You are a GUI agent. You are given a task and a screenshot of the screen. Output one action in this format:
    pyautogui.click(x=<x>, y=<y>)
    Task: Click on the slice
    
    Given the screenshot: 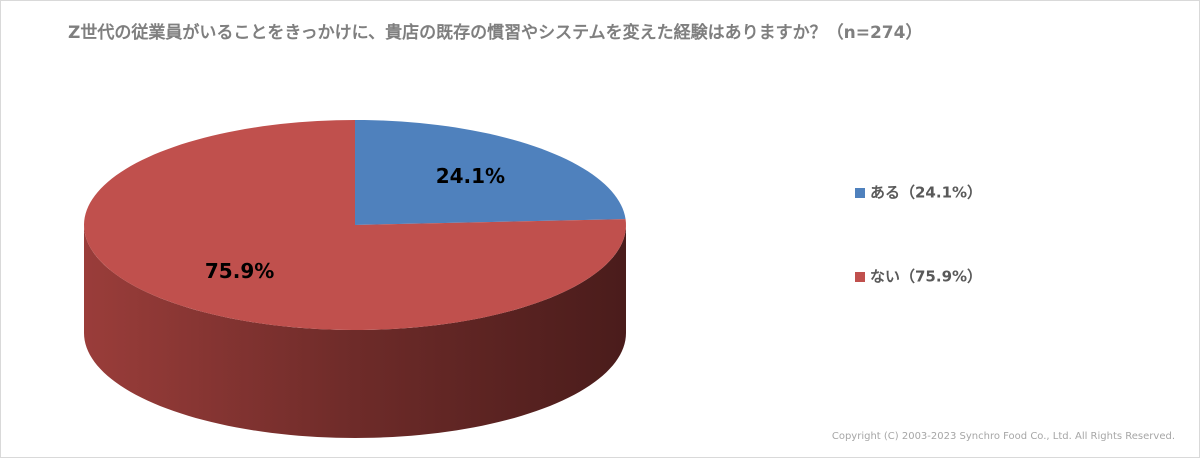 What is the action you would take?
    pyautogui.click(x=490, y=172)
    